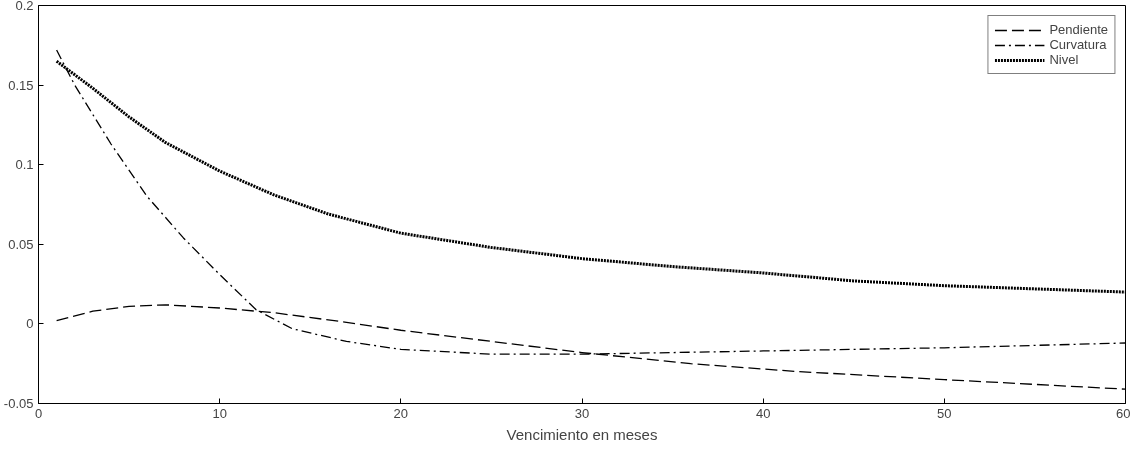 The image size is (1140, 453). I want to click on y-tick-label: 0.15, so click(21, 85).